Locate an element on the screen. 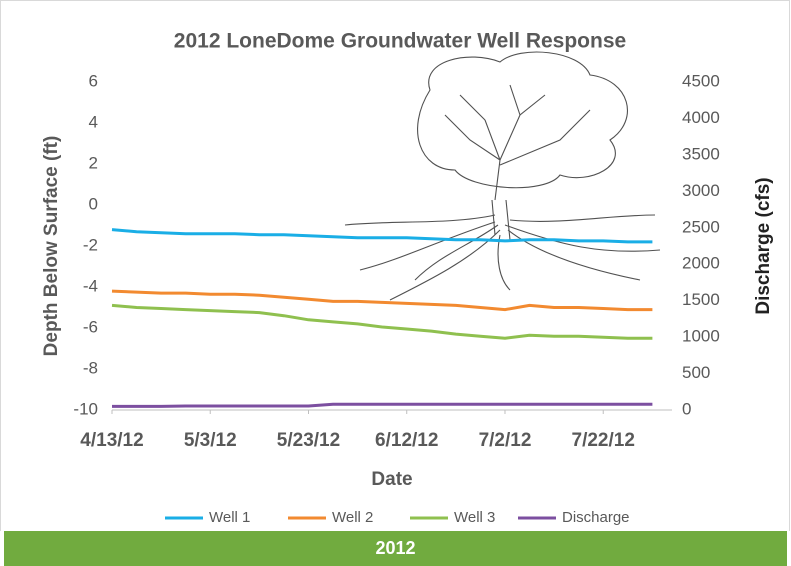  x-tick-label: 6/12/12 is located at coordinates (406, 440).